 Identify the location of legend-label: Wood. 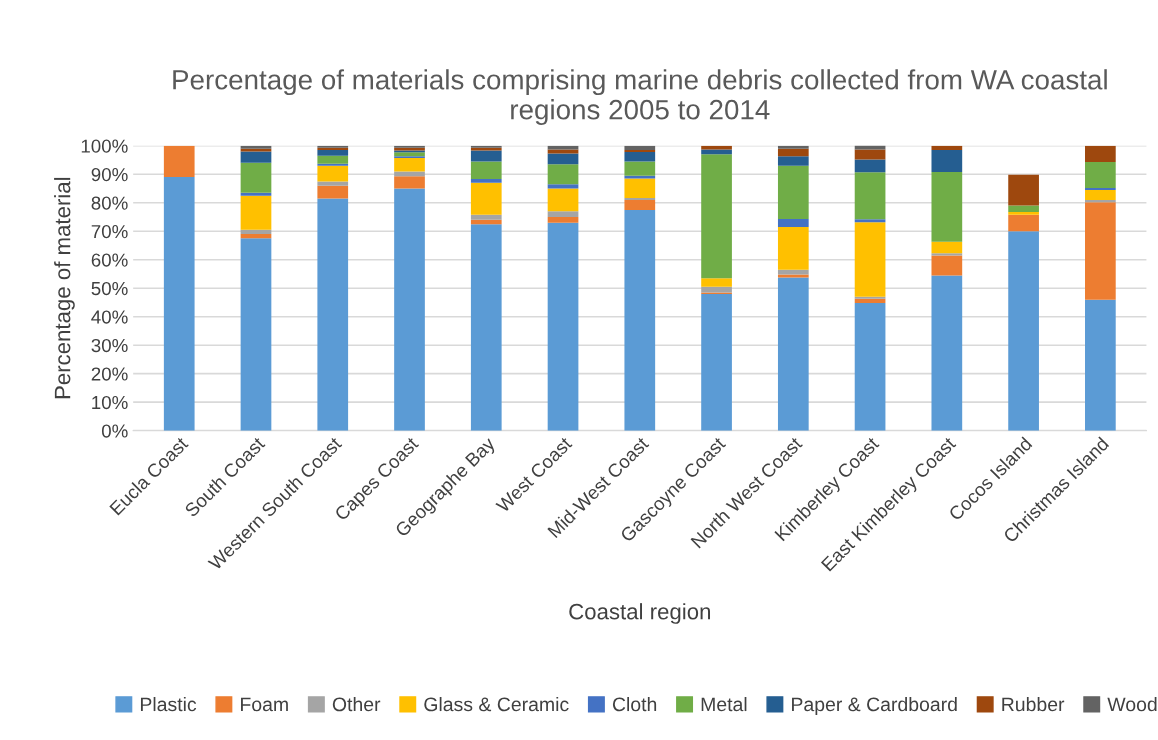
(1132, 704).